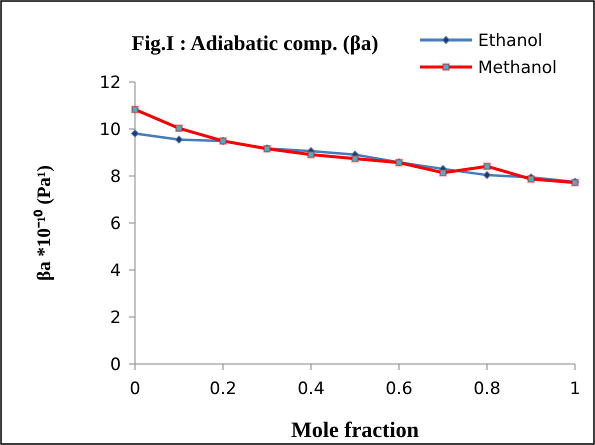 The image size is (595, 445). I want to click on y-tick-label: 12, so click(110, 82).